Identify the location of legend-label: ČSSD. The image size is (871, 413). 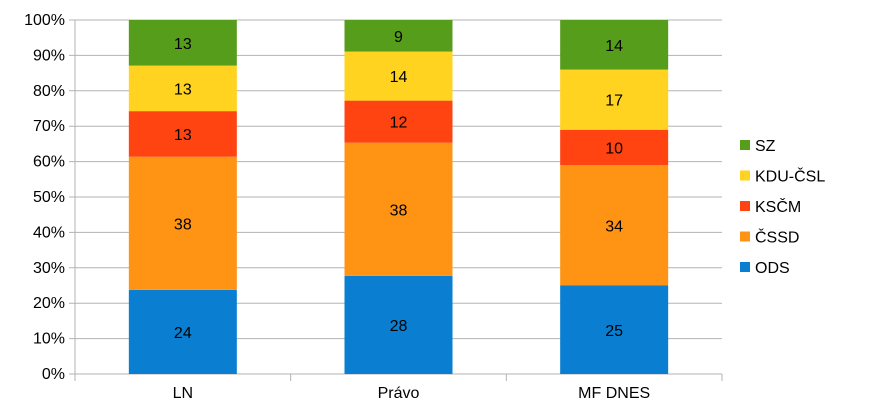
(777, 237).